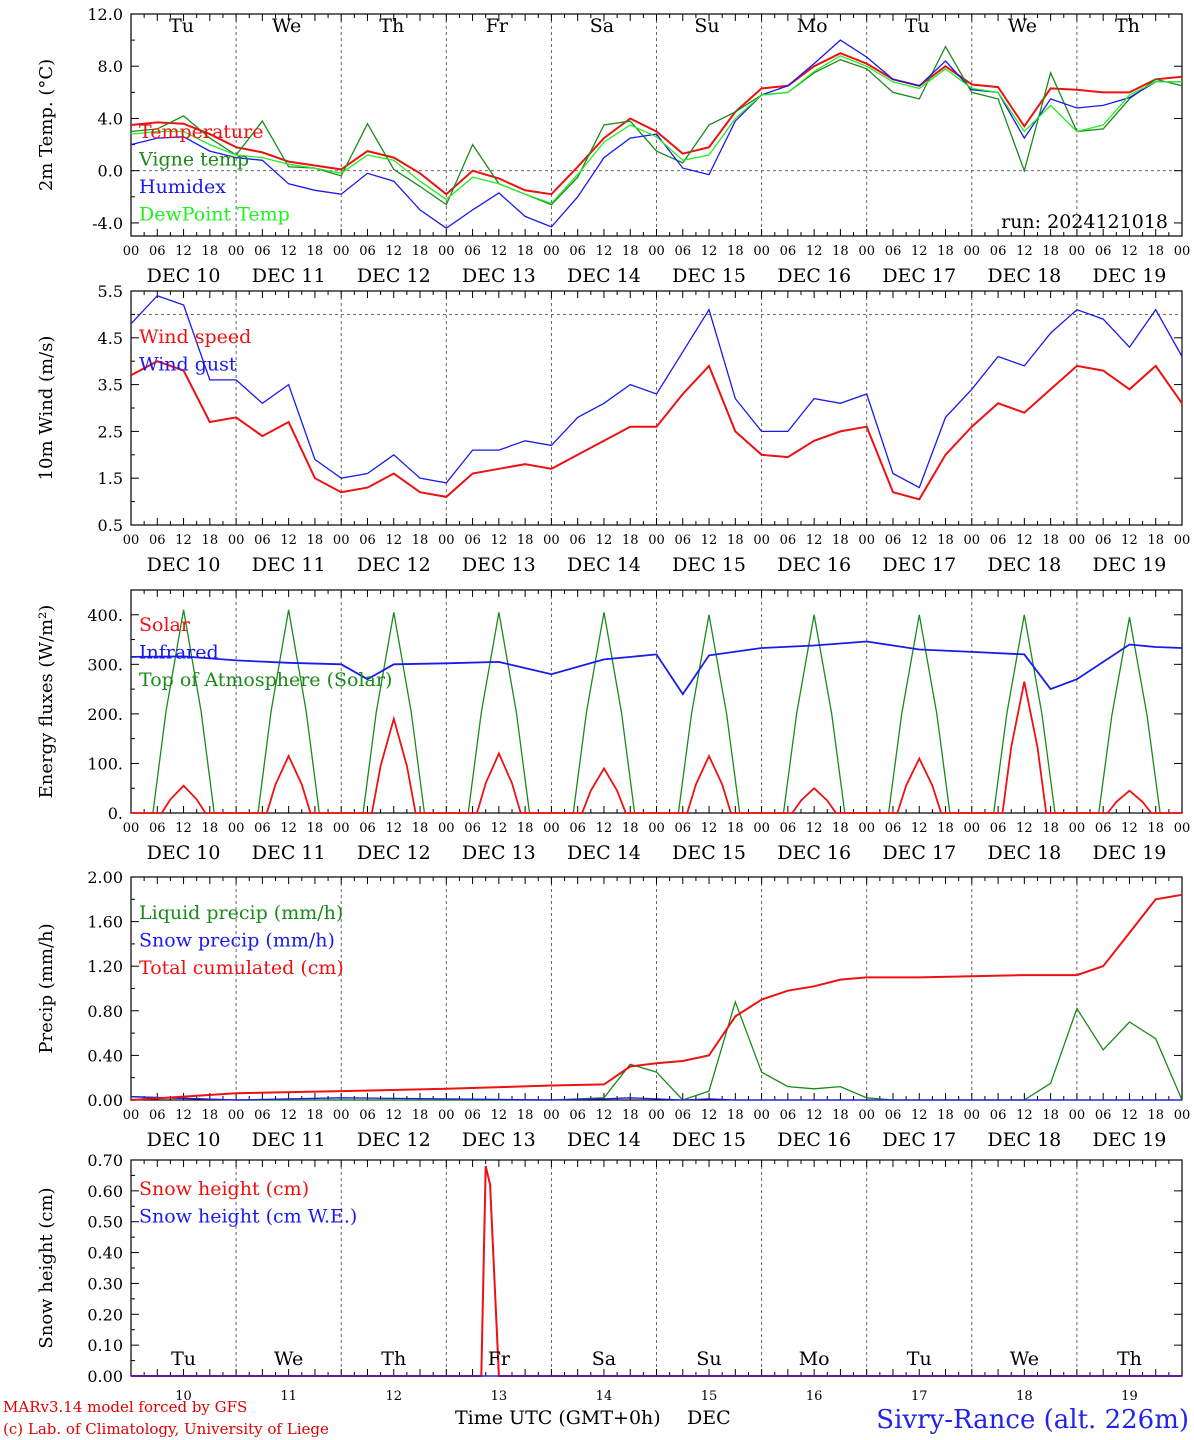  Describe the element at coordinates (814, 1396) in the screenshot. I see `x-day-number-label: 16` at that location.